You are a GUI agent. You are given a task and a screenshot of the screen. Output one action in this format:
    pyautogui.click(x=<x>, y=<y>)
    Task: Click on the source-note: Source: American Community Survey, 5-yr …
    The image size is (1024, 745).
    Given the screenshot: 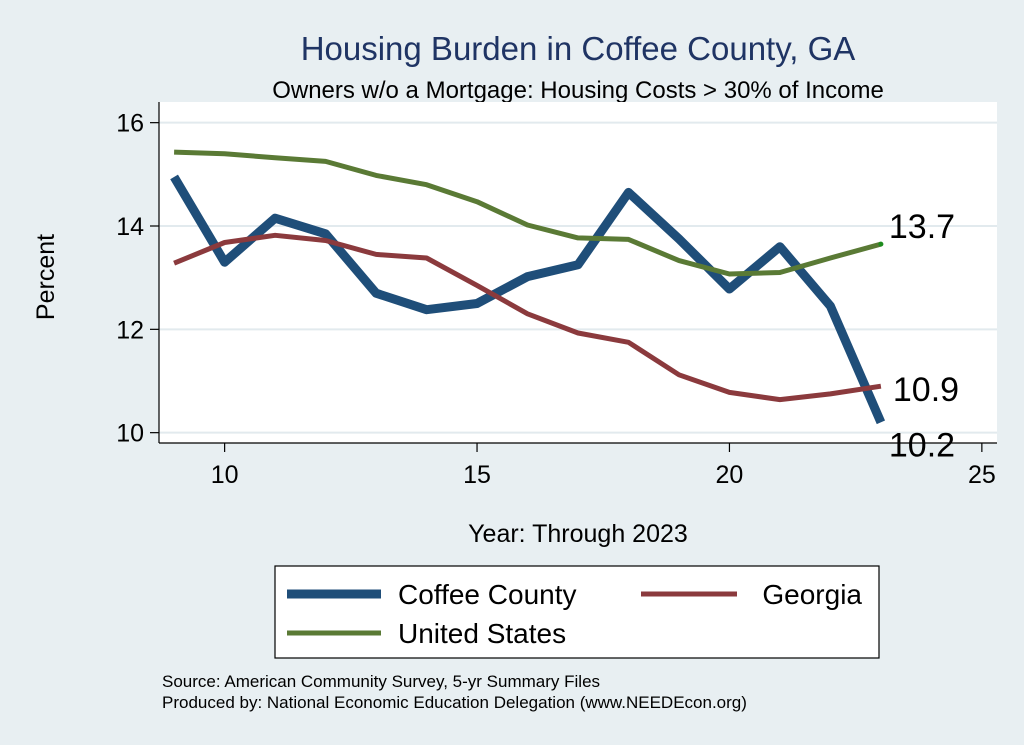 What is the action you would take?
    pyautogui.click(x=381, y=681)
    